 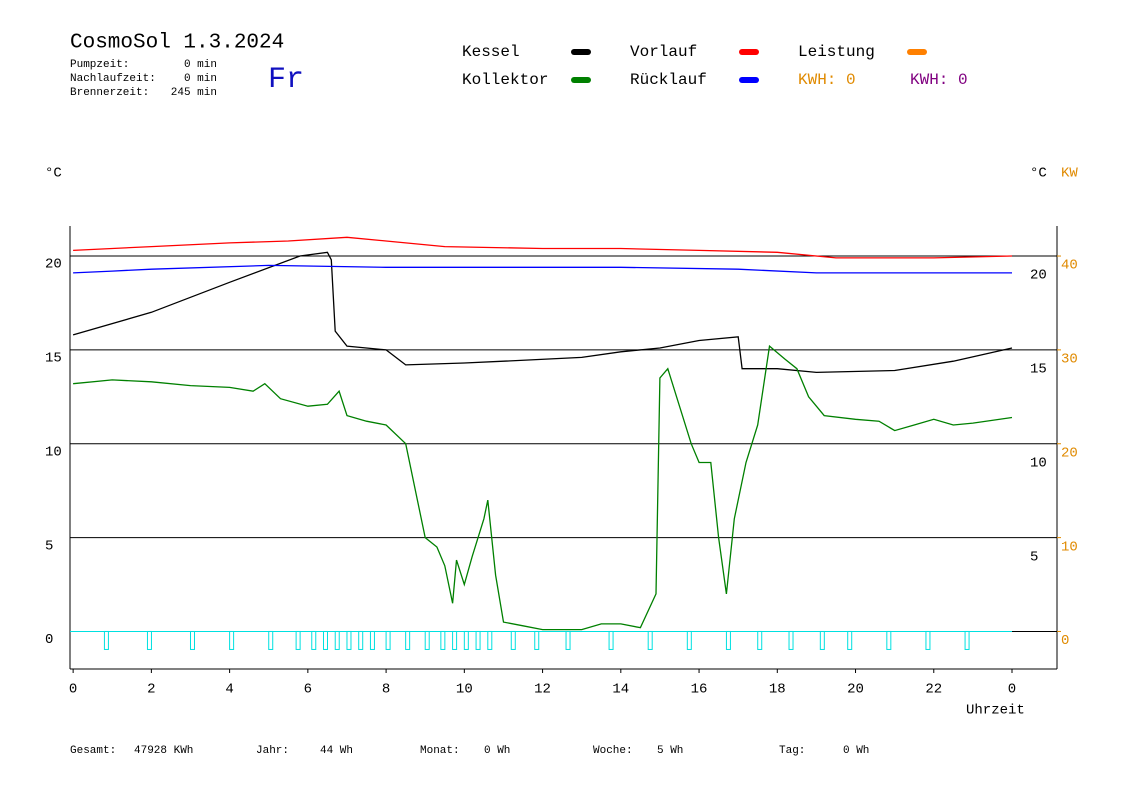 What do you see at coordinates (177, 43) in the screenshot?
I see `chart-title: CosmoSol 1.3.2024` at bounding box center [177, 43].